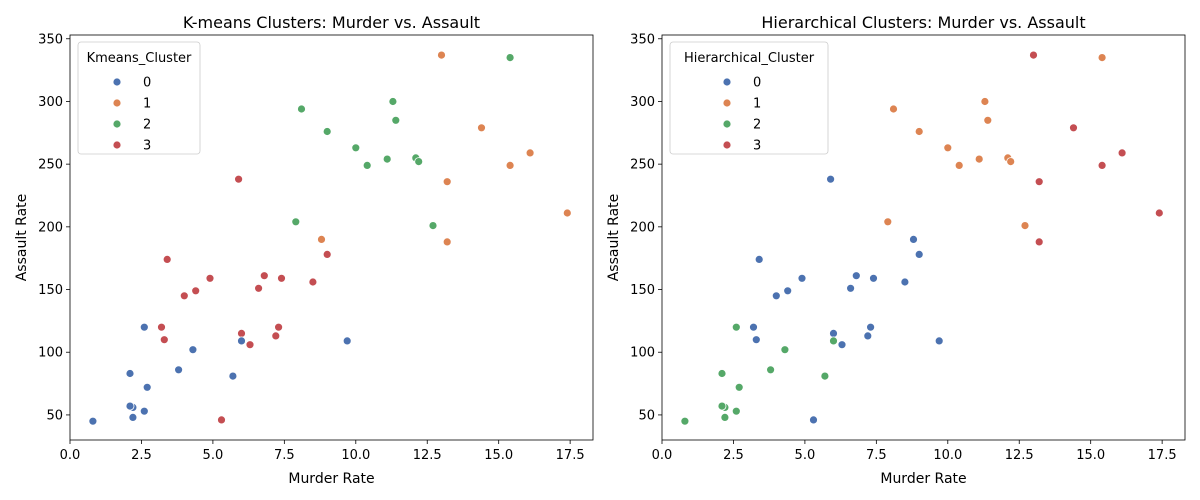 The height and width of the screenshot is (500, 1200). I want to click on legend-label: 3, so click(147, 146).